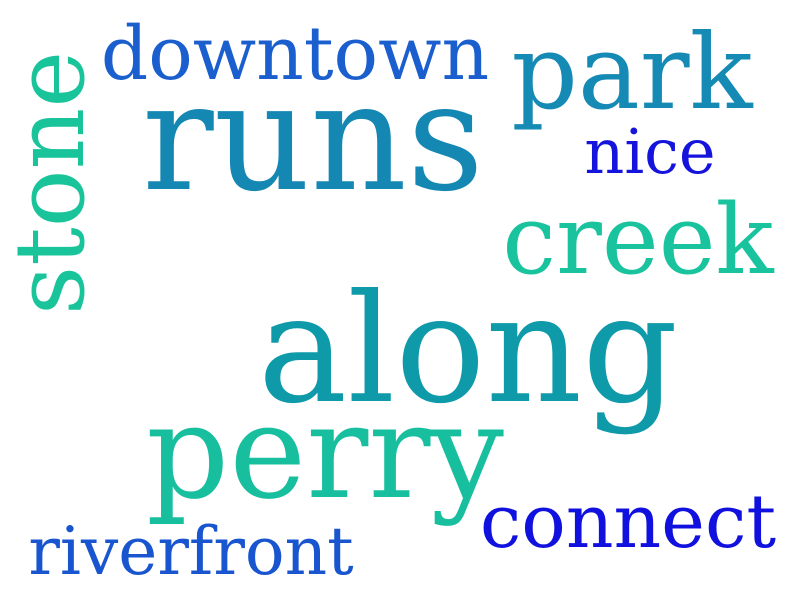 The height and width of the screenshot is (600, 800). Describe the element at coordinates (628, 522) in the screenshot. I see `word-connect: connect` at that location.